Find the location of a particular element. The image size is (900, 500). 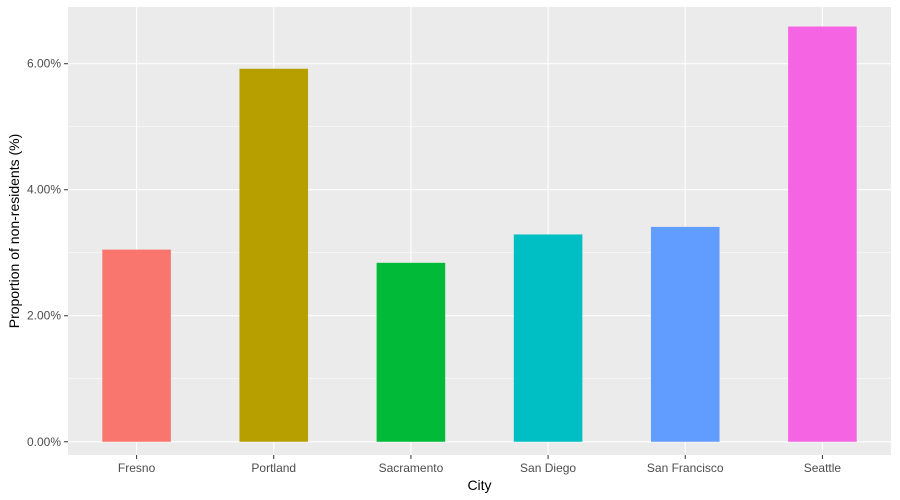

bar-seattle is located at coordinates (822, 234).